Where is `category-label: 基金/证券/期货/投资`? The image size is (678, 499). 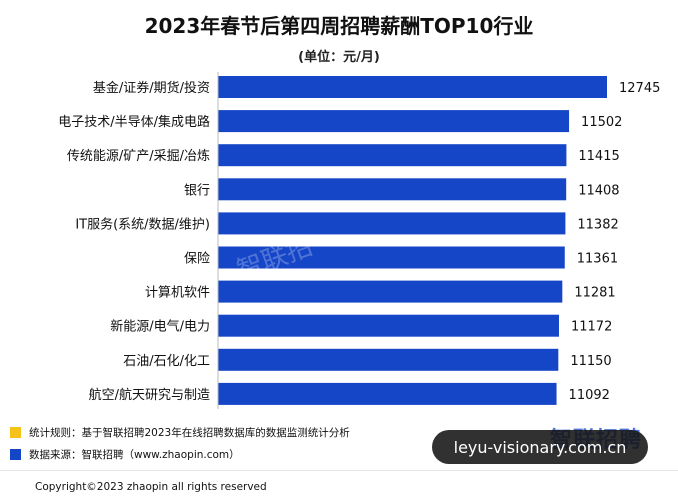
category-label: 基金/证券/期货/投资 is located at coordinates (151, 88).